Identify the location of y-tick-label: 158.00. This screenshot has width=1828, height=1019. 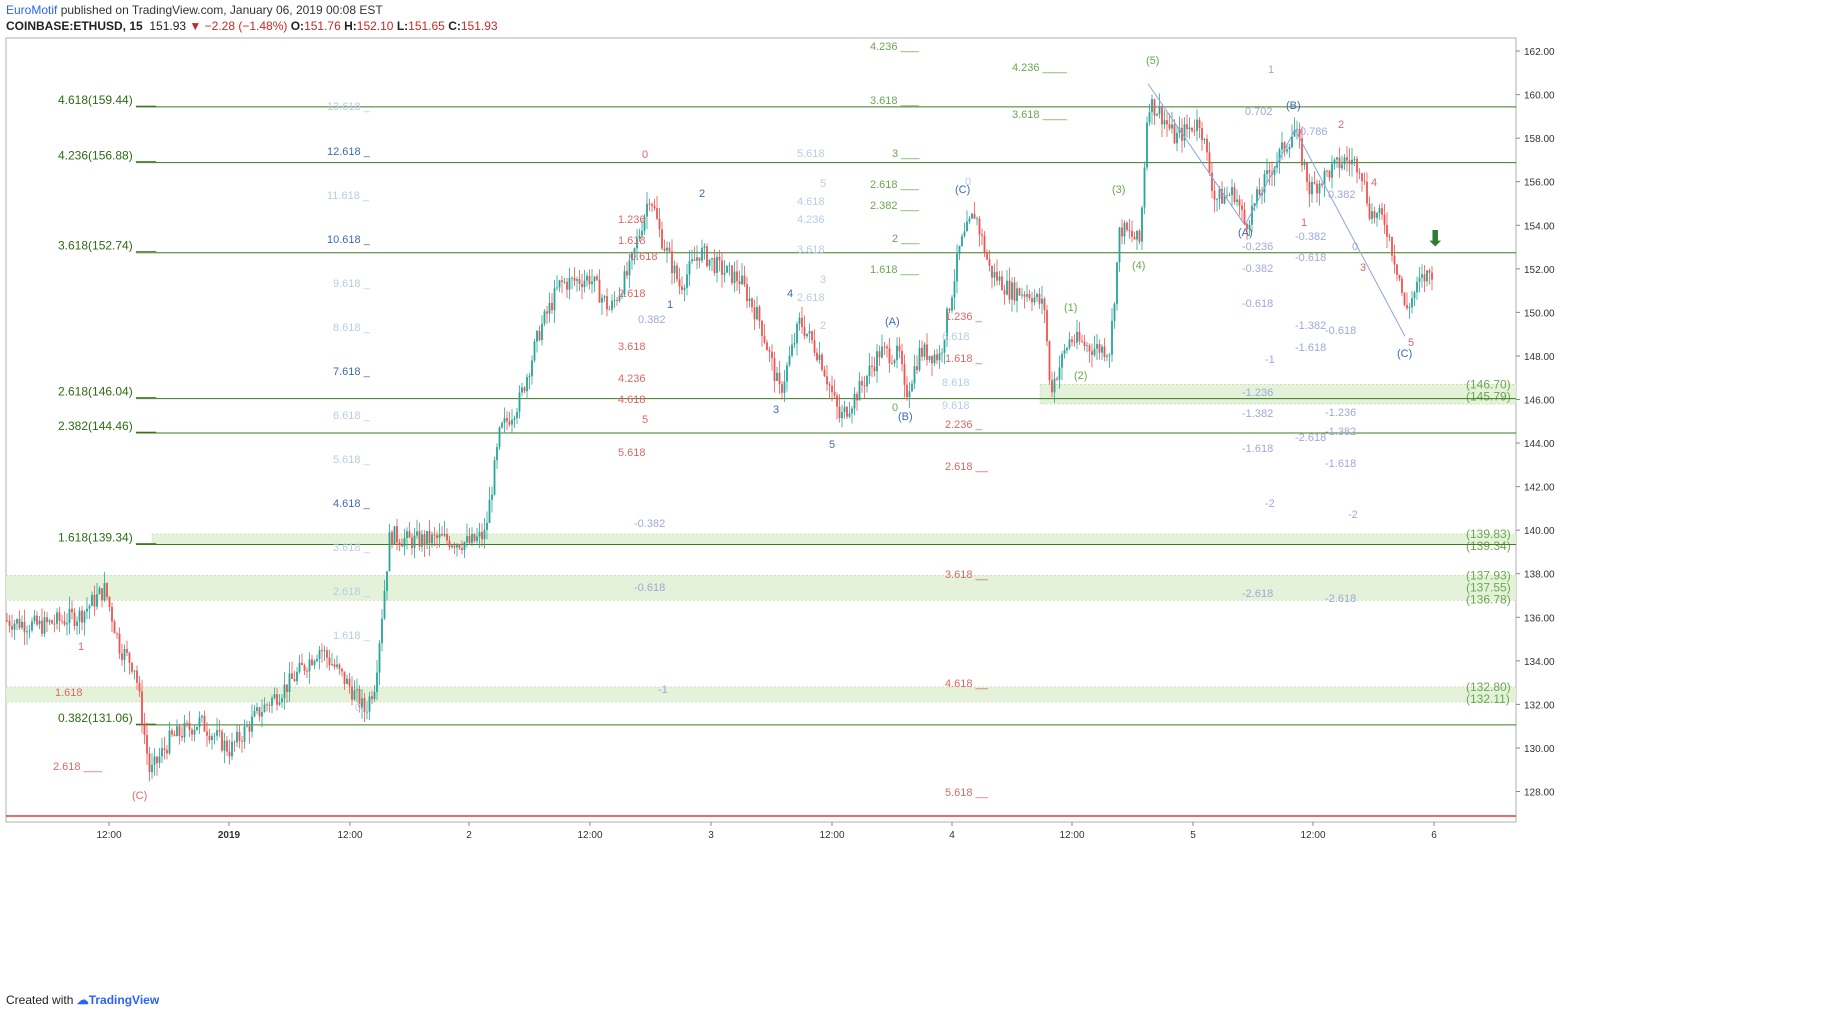
(1539, 139).